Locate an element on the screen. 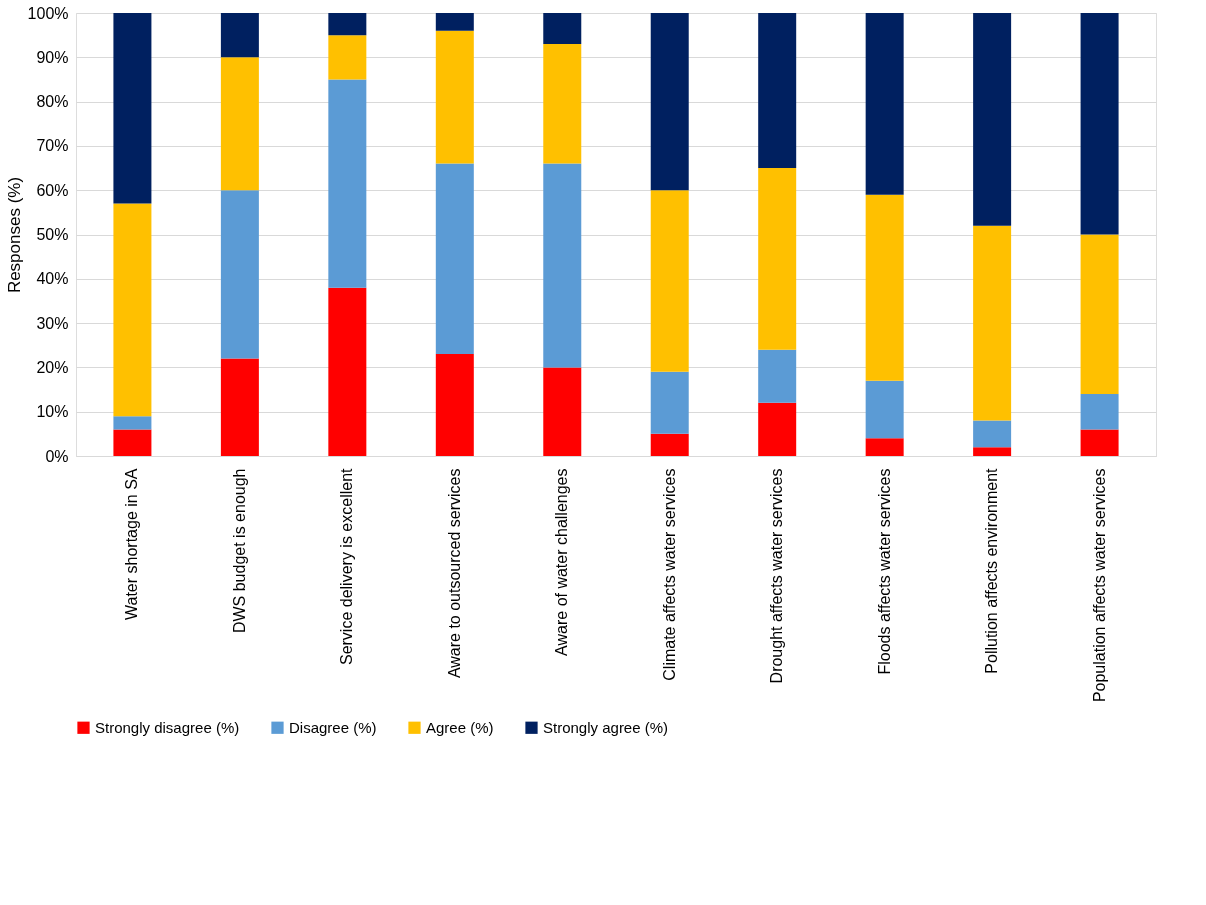 This screenshot has width=1206, height=905. legend-label: Disagree (%) is located at coordinates (333, 727).